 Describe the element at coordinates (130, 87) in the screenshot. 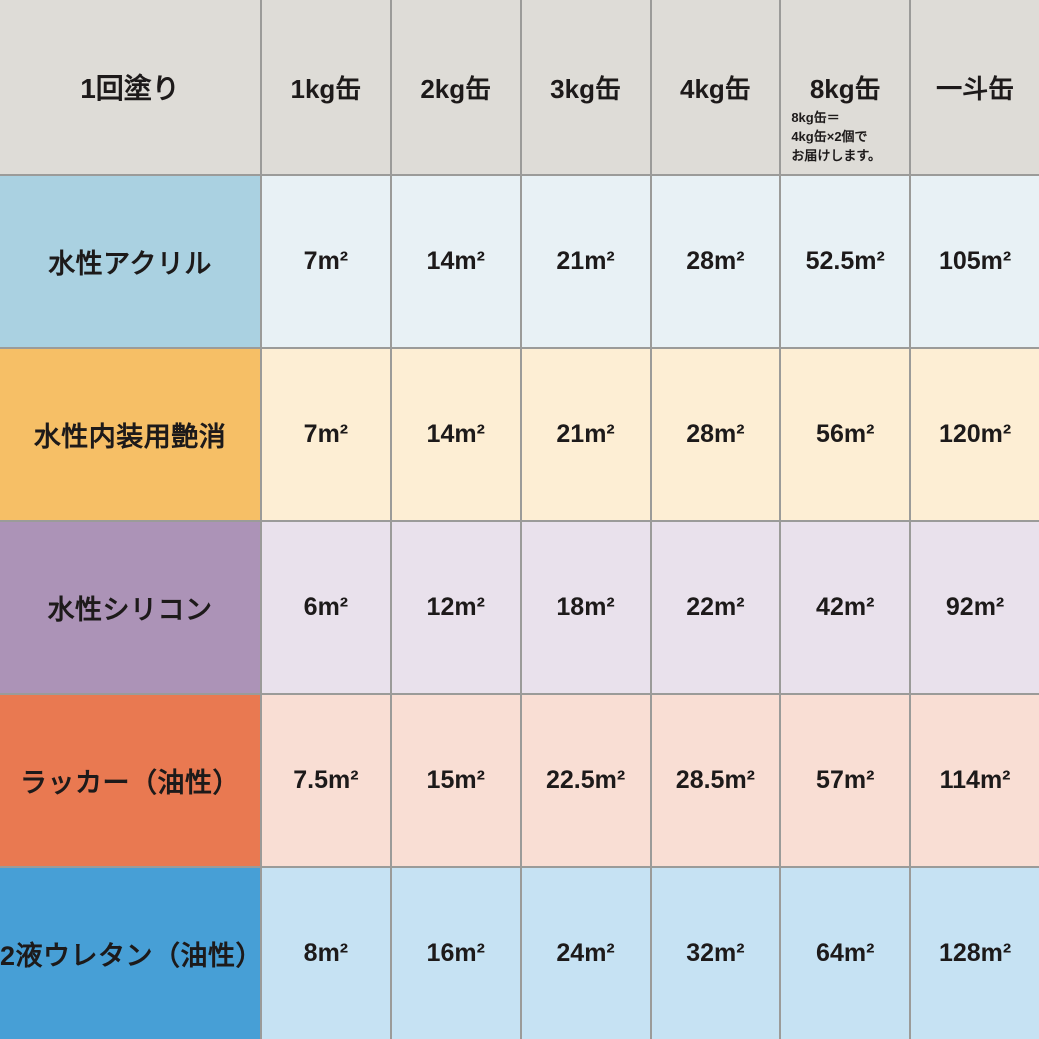

I see `header-row-label: 1回塗り` at that location.